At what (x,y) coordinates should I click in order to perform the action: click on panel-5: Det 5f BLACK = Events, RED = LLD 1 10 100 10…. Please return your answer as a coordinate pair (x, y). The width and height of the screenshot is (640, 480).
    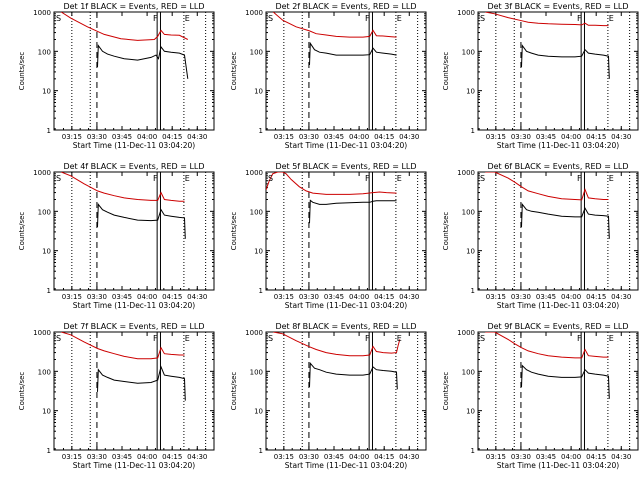
    Looking at the image, I should click on (328, 236).